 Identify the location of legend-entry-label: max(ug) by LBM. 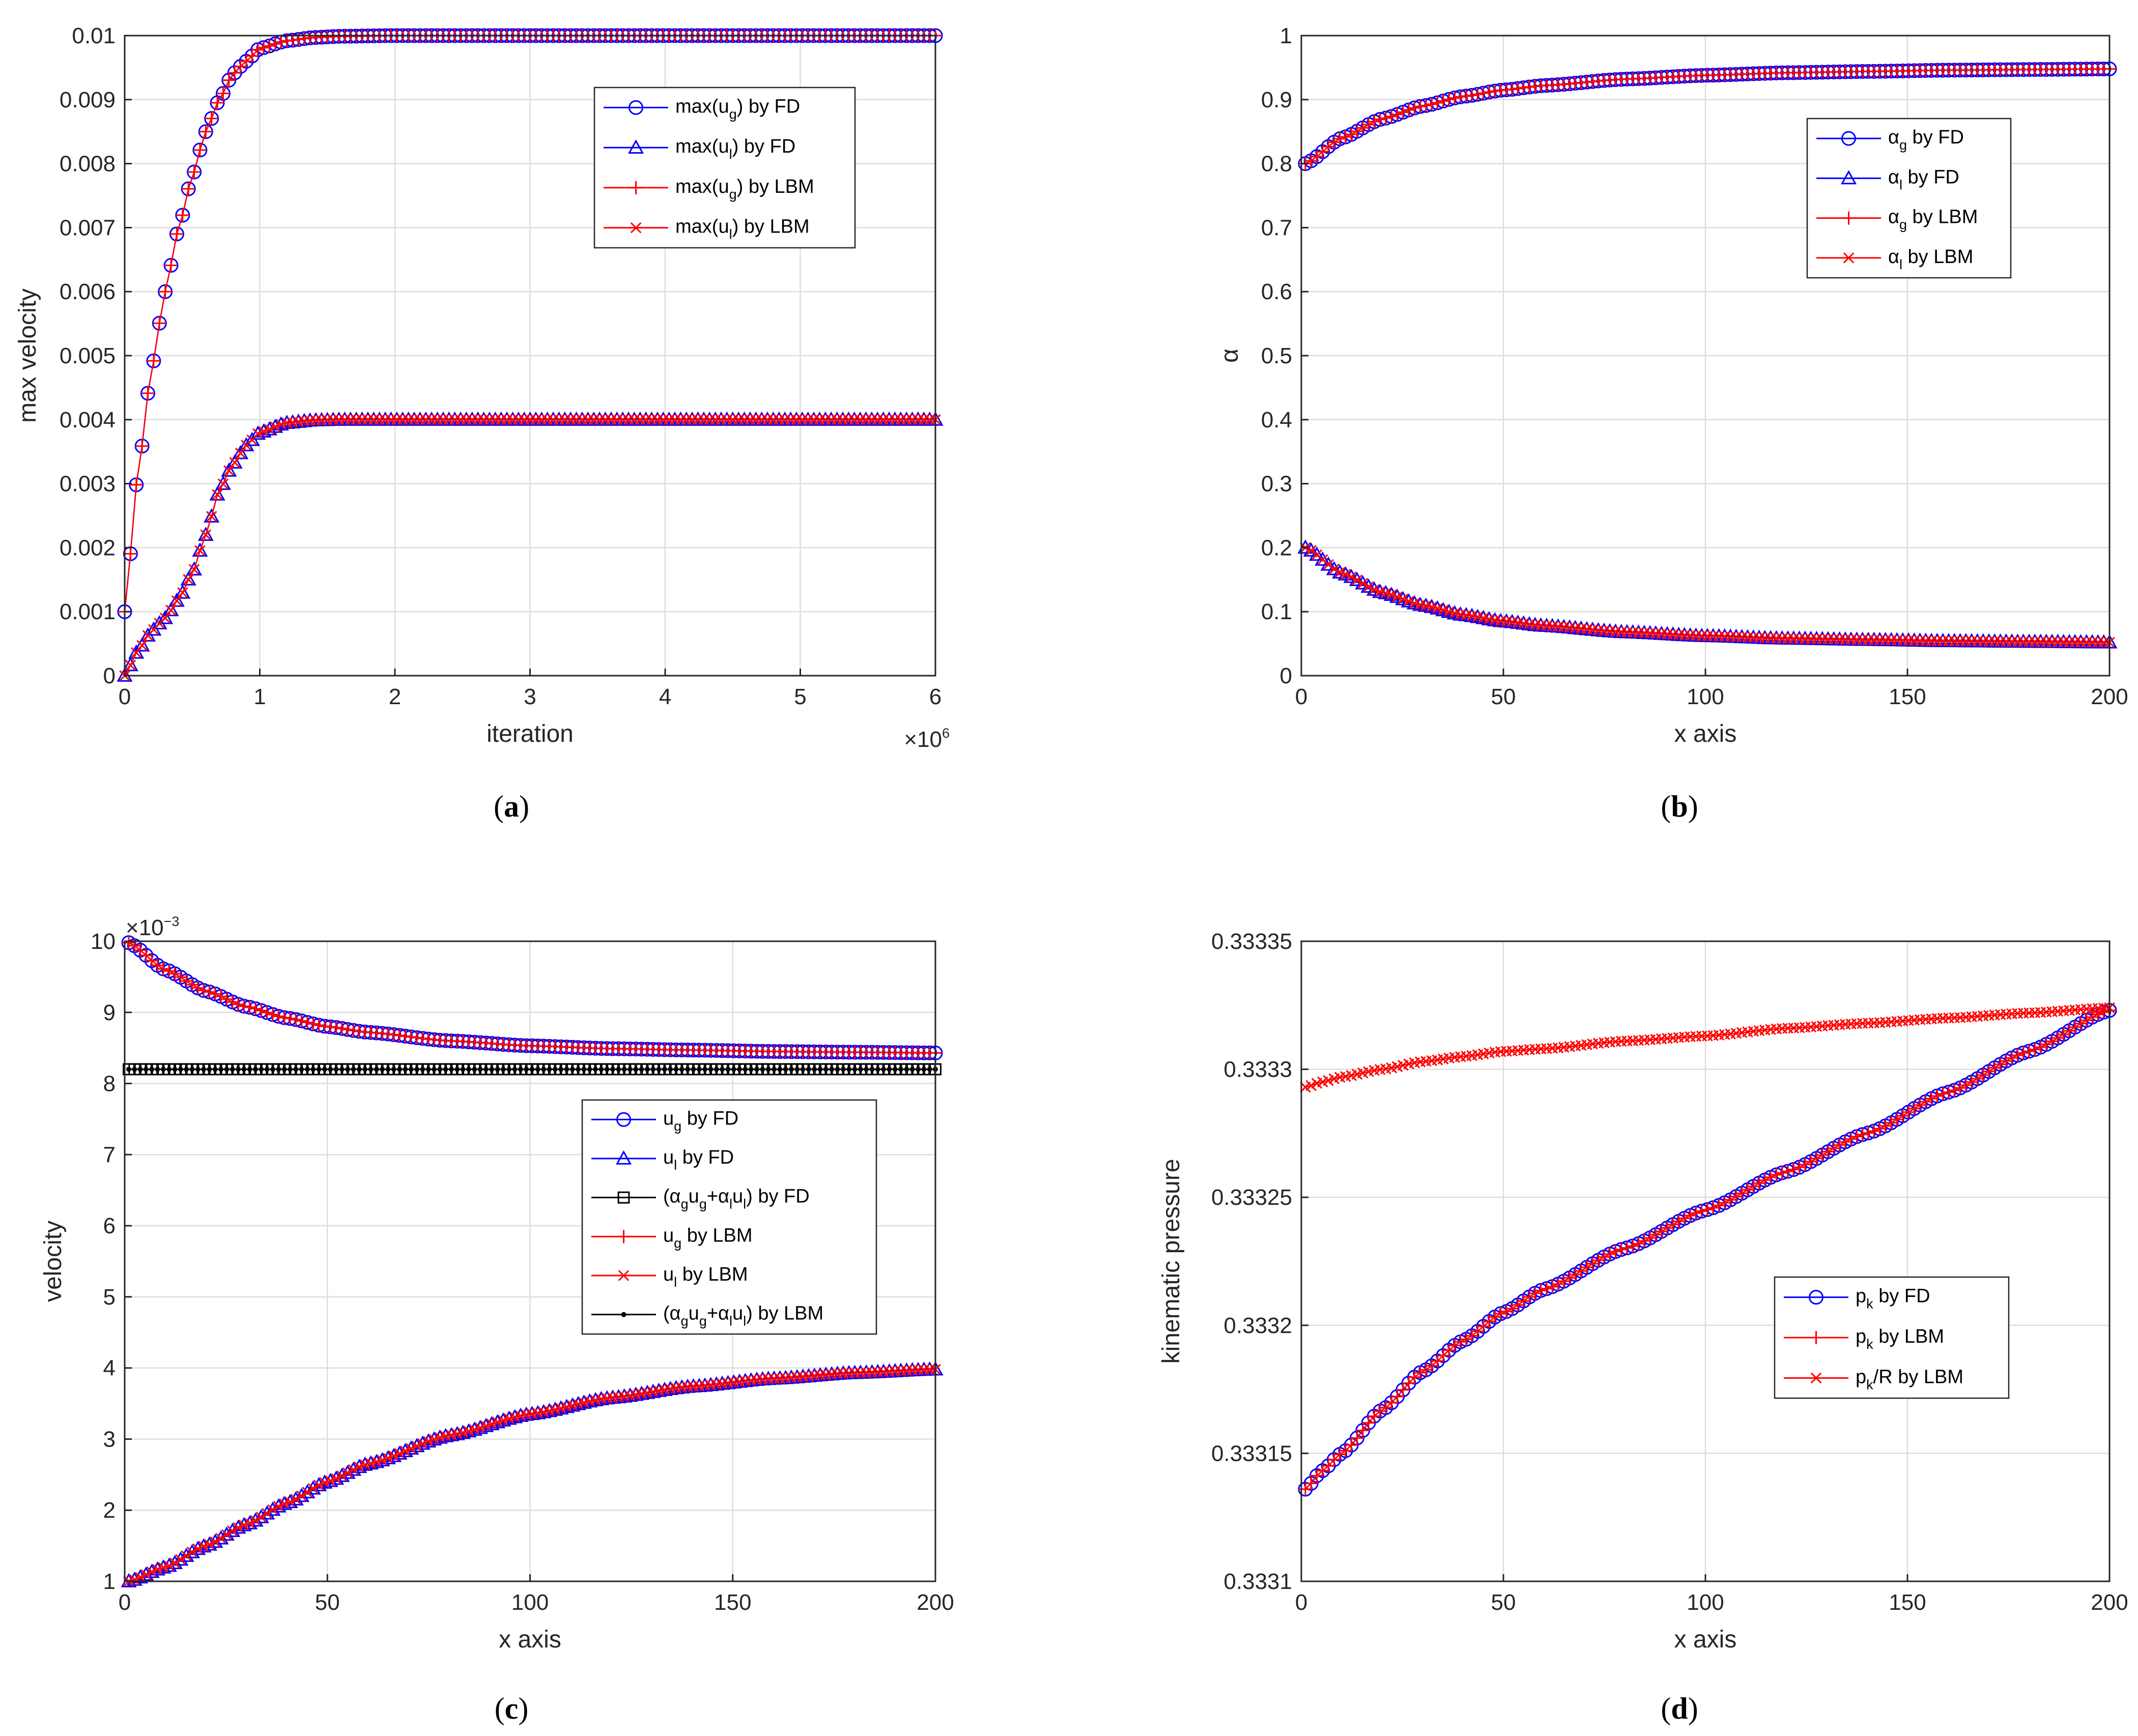
(744, 189).